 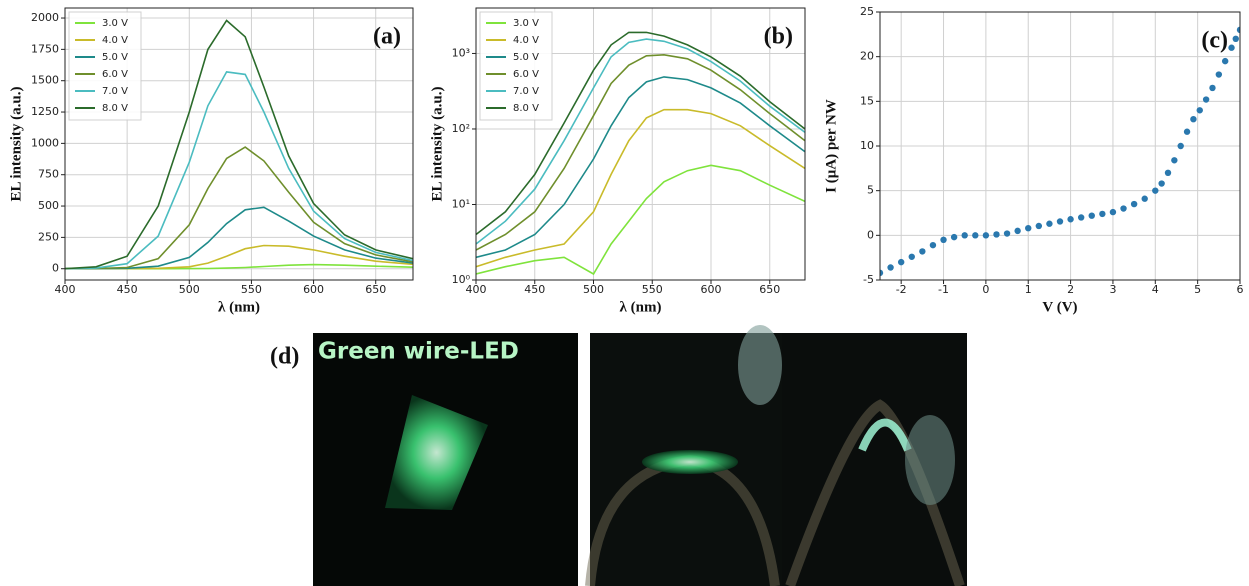 I want to click on x-tick-label: 4, so click(x=1155, y=289).